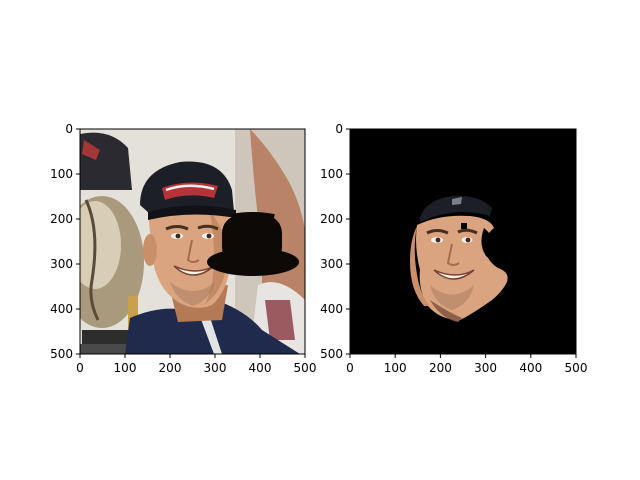 This screenshot has height=480, width=640. Describe the element at coordinates (335, 241) in the screenshot. I see `right-y-axis: 0 100 200 300 400 500` at that location.